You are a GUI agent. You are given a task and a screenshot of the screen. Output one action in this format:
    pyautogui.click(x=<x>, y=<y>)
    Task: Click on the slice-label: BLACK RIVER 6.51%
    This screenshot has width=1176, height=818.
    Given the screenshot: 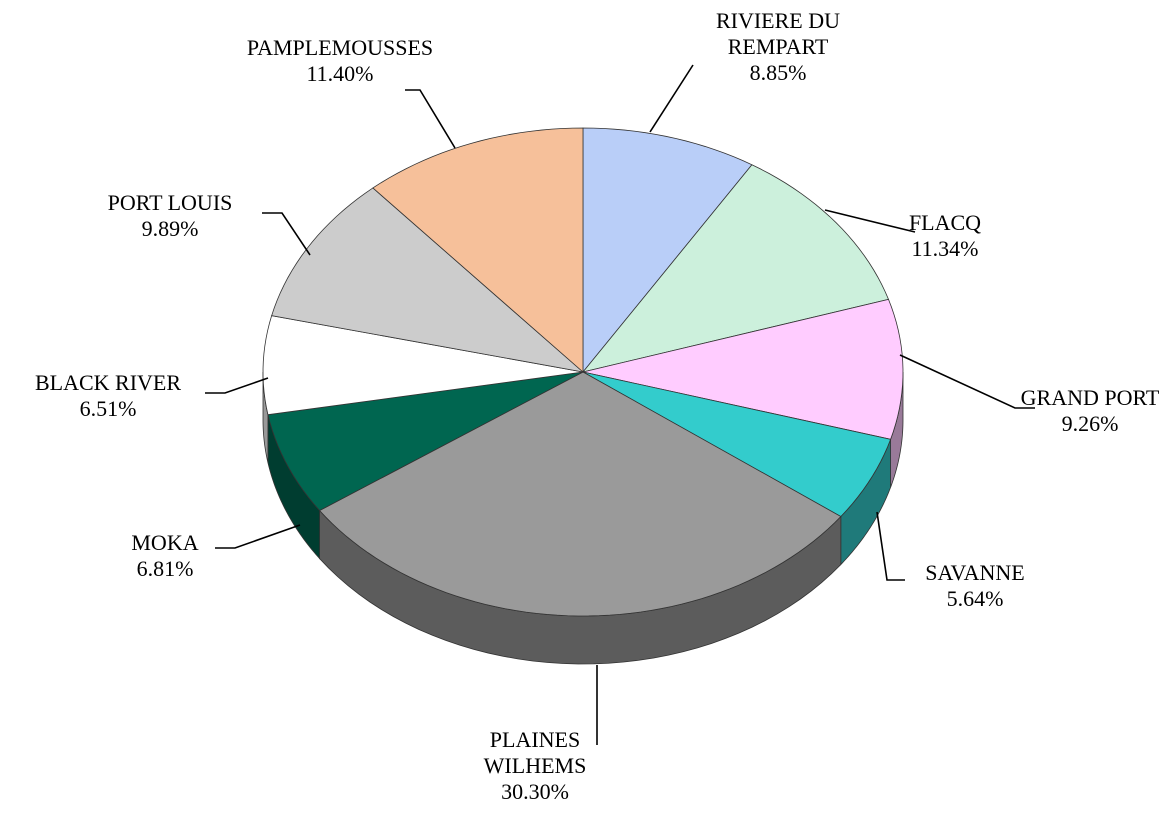 What is the action you would take?
    pyautogui.click(x=108, y=396)
    